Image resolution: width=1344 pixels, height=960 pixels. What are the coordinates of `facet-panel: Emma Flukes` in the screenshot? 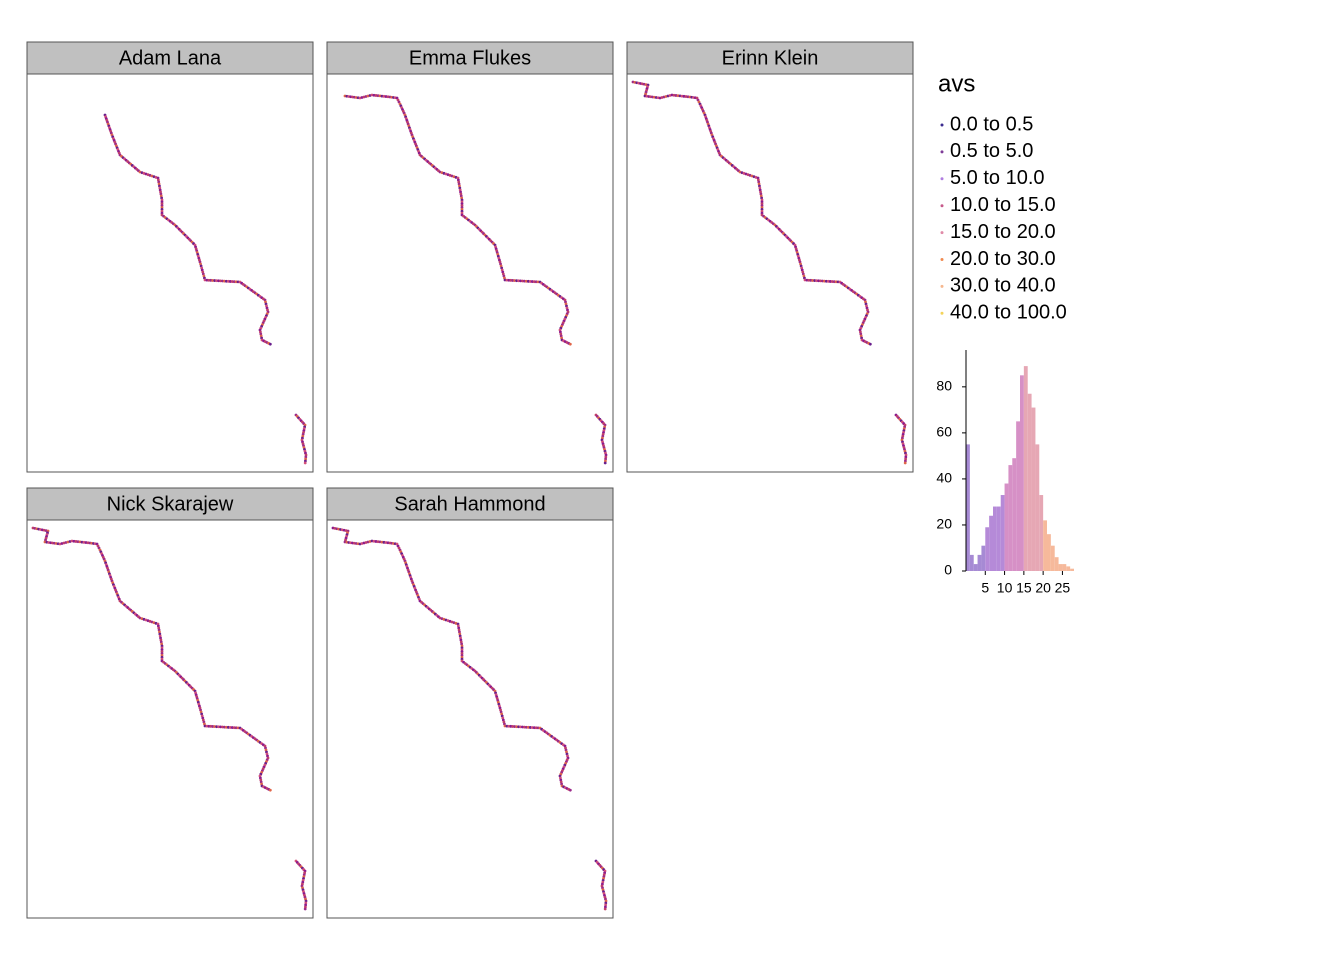 It's located at (470, 257).